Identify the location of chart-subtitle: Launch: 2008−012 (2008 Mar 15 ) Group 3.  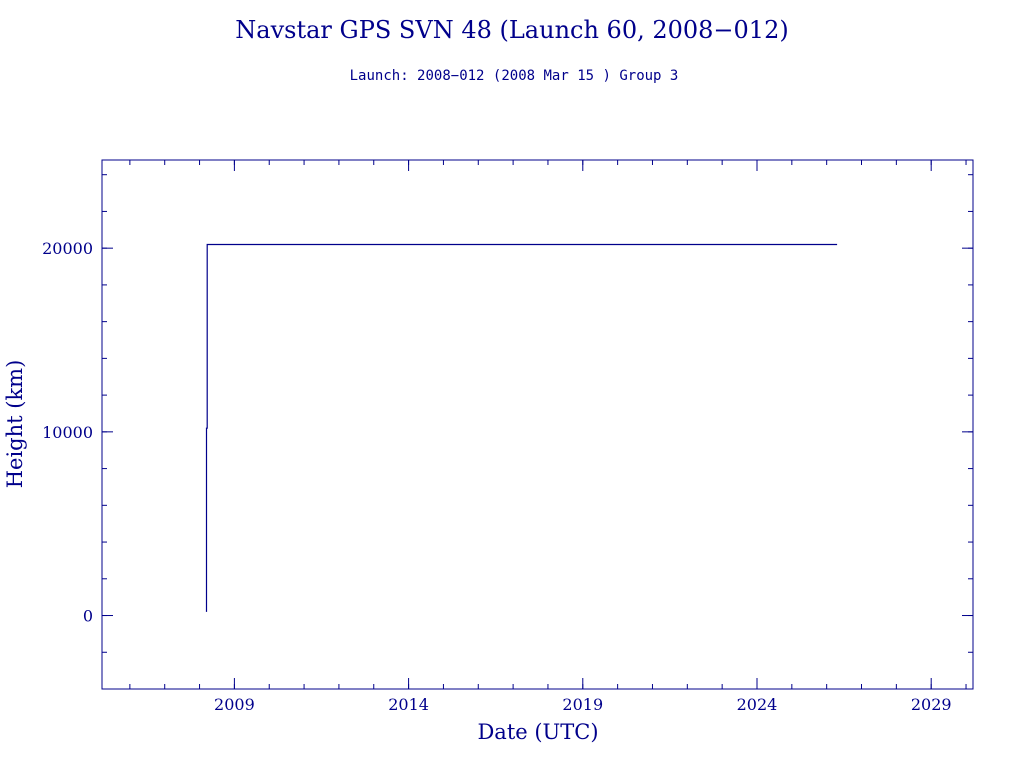
(514, 76).